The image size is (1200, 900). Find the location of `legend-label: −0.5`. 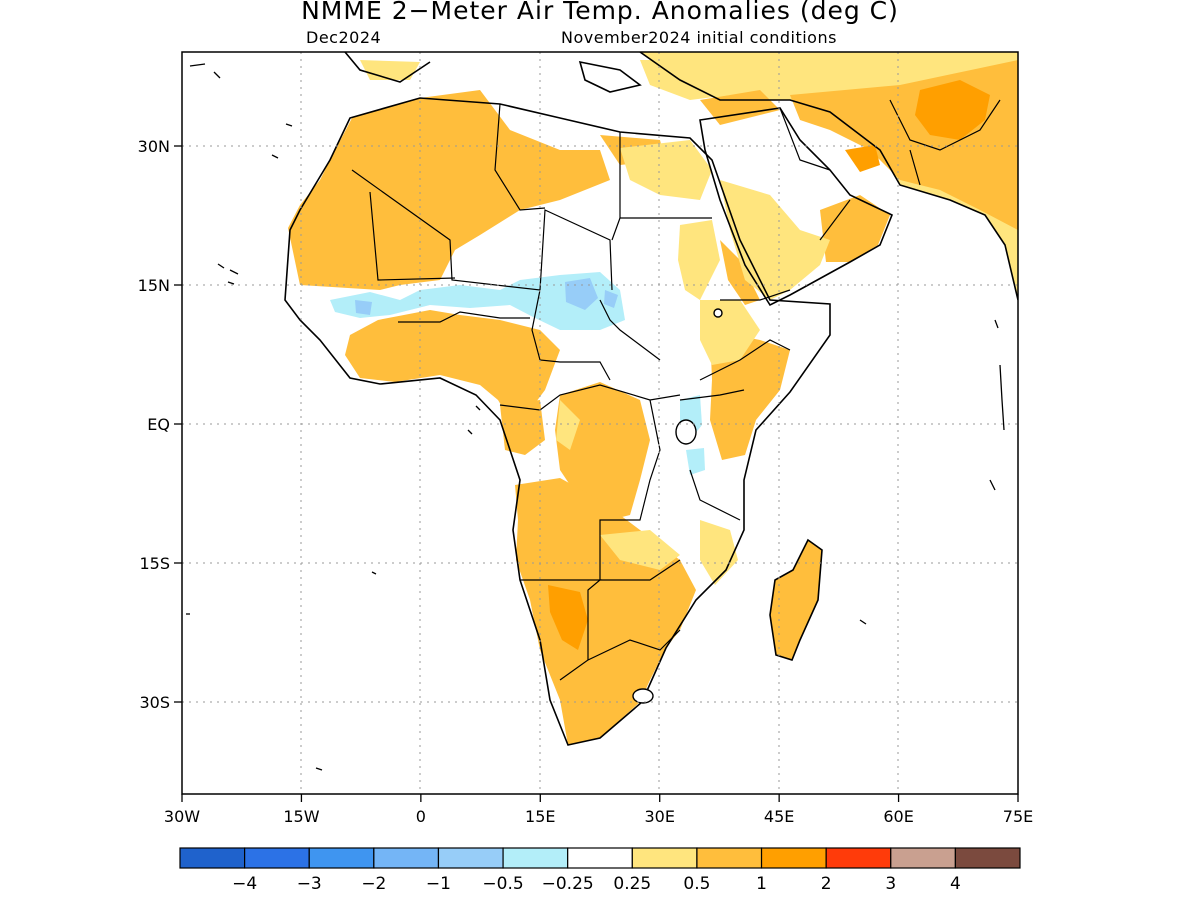

legend-label: −0.5 is located at coordinates (502, 884).